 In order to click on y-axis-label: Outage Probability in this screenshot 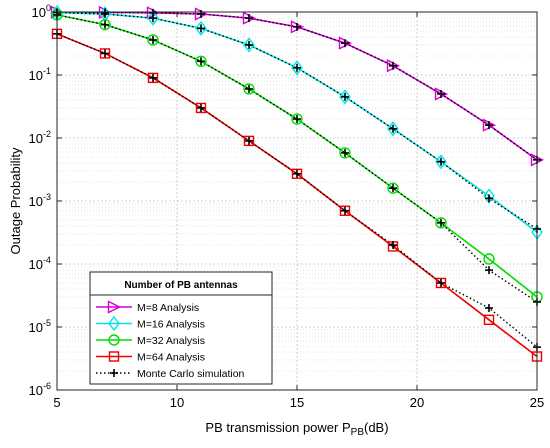, I will do `click(15, 200)`.